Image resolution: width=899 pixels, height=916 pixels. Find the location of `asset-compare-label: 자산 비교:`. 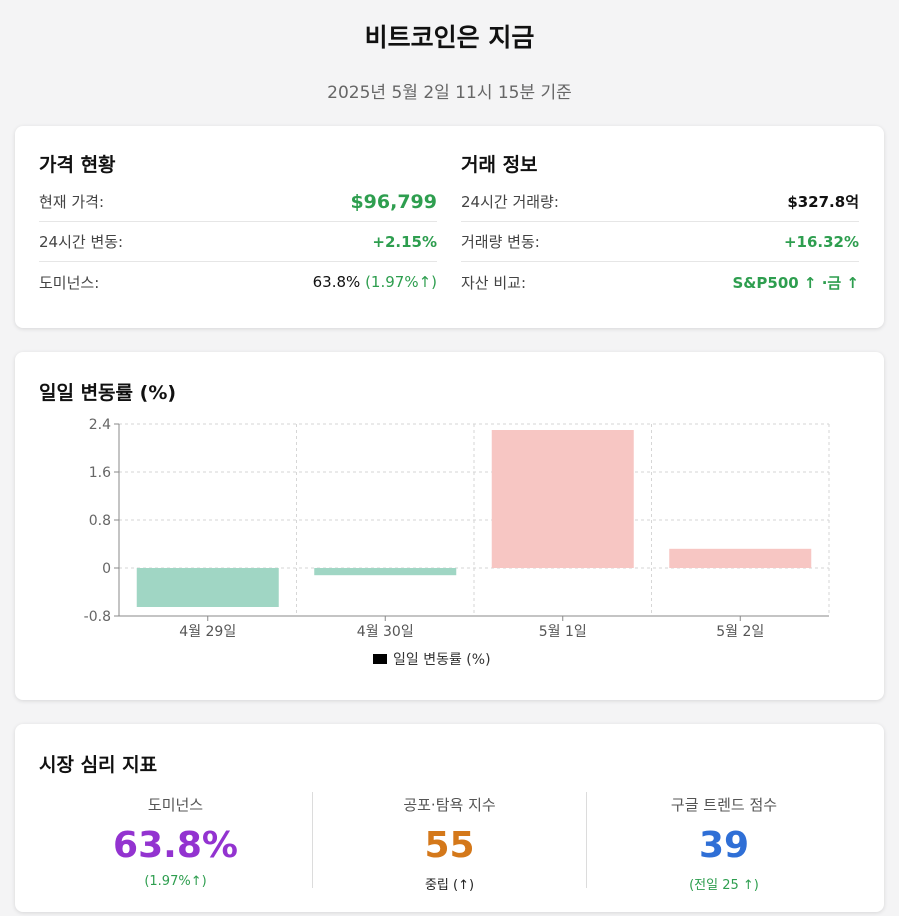

asset-compare-label: 자산 비교: is located at coordinates (494, 282).